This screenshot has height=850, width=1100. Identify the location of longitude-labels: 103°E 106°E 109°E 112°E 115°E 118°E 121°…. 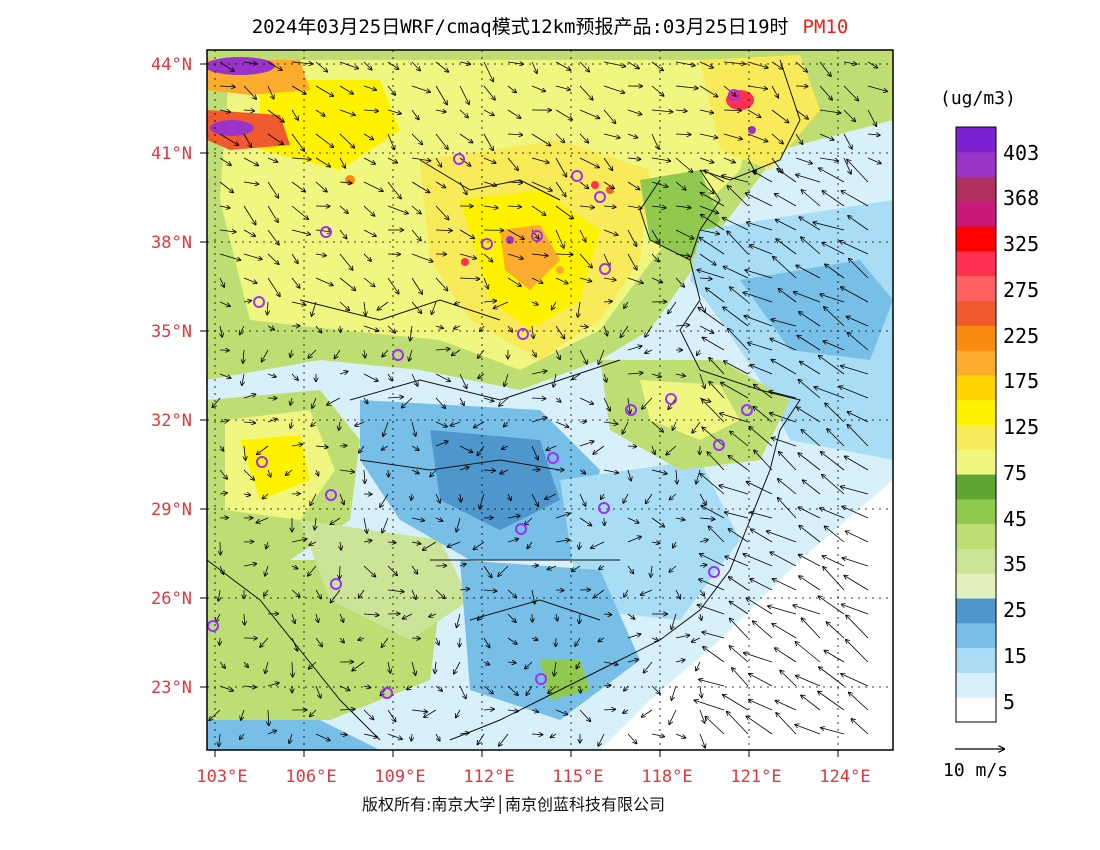
(533, 777).